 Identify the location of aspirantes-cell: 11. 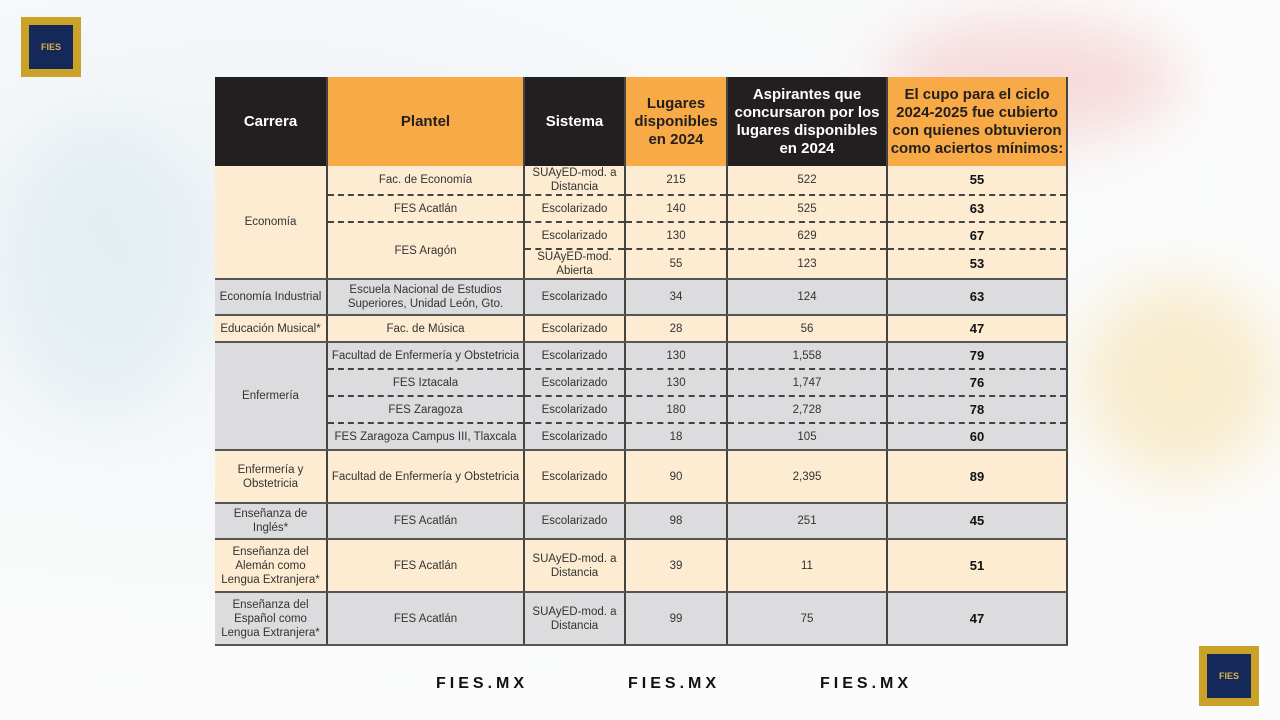
(807, 566).